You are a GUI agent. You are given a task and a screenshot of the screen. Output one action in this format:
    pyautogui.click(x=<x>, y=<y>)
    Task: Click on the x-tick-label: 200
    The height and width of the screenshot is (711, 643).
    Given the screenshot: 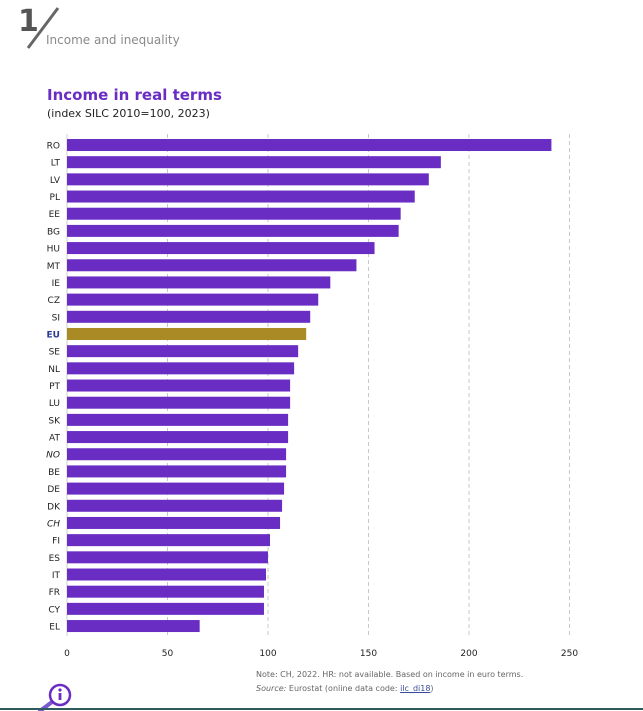 What is the action you would take?
    pyautogui.click(x=468, y=654)
    